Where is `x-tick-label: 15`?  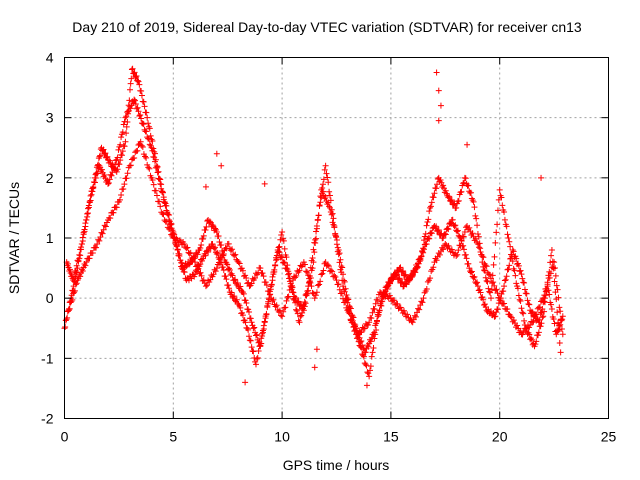
x-tick-label: 15 is located at coordinates (391, 437).